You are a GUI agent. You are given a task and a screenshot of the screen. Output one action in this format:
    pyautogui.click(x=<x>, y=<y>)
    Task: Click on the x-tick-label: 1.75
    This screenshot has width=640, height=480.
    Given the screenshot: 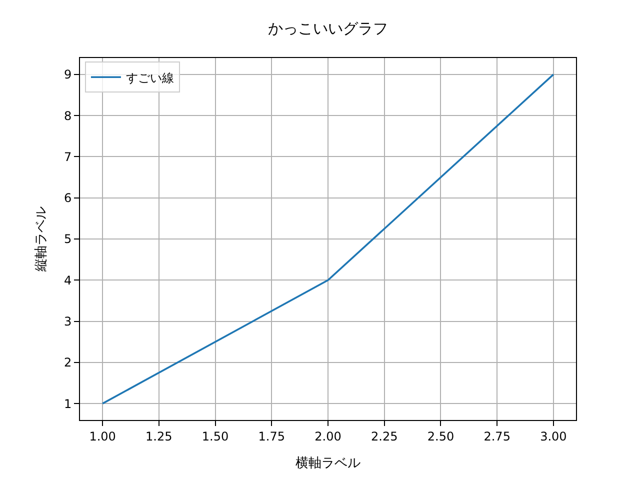 What is the action you would take?
    pyautogui.click(x=271, y=436)
    